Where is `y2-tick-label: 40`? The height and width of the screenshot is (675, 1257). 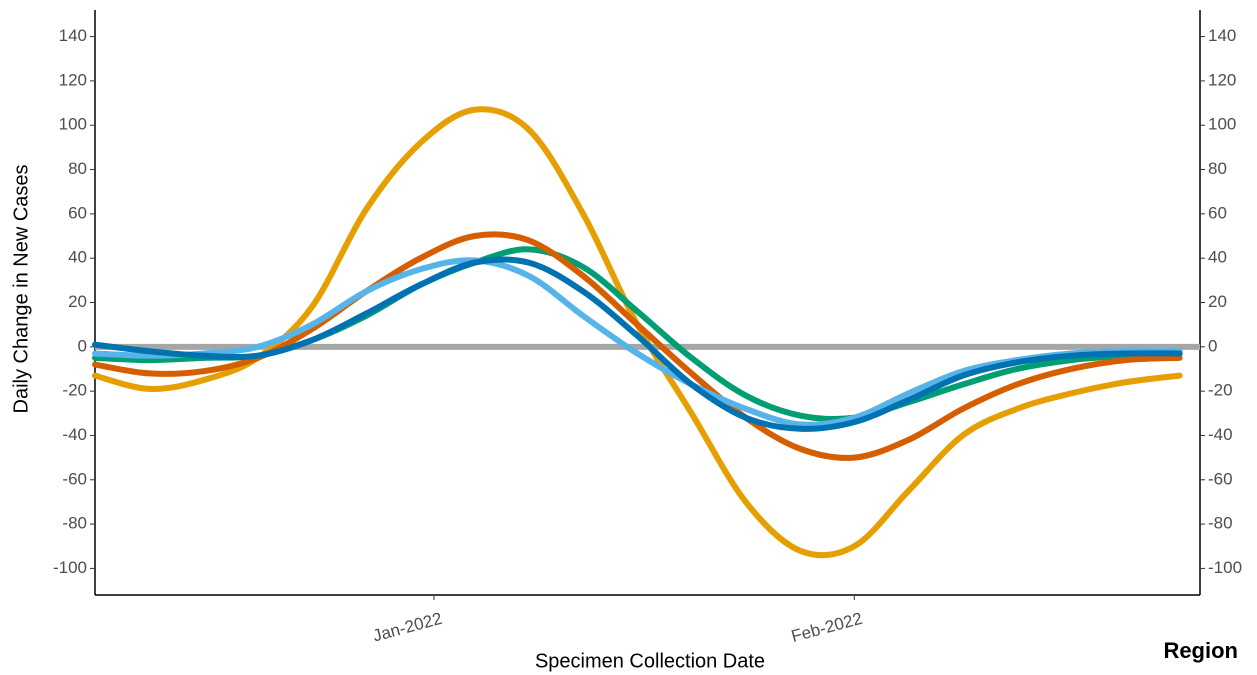
y2-tick-label: 40 is located at coordinates (1217, 257).